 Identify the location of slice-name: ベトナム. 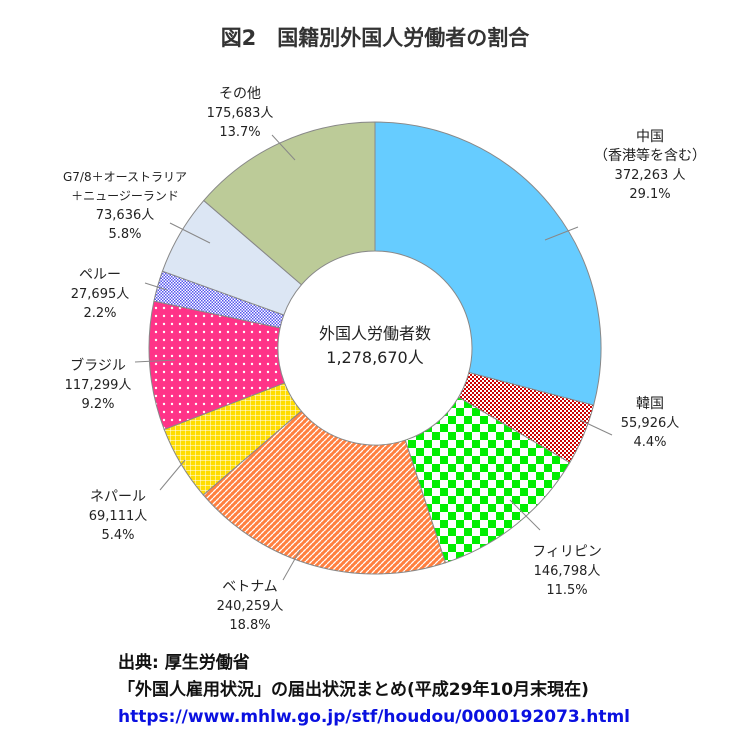
(250, 587).